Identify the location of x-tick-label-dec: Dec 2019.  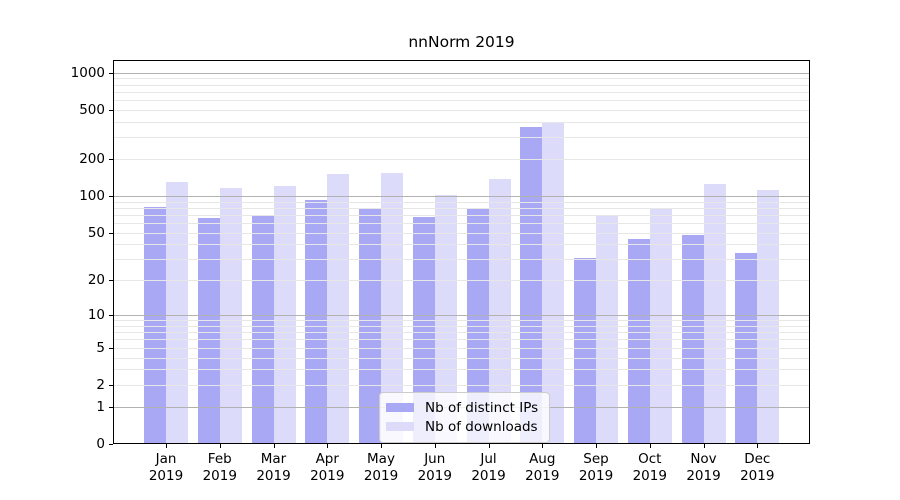
(757, 467).